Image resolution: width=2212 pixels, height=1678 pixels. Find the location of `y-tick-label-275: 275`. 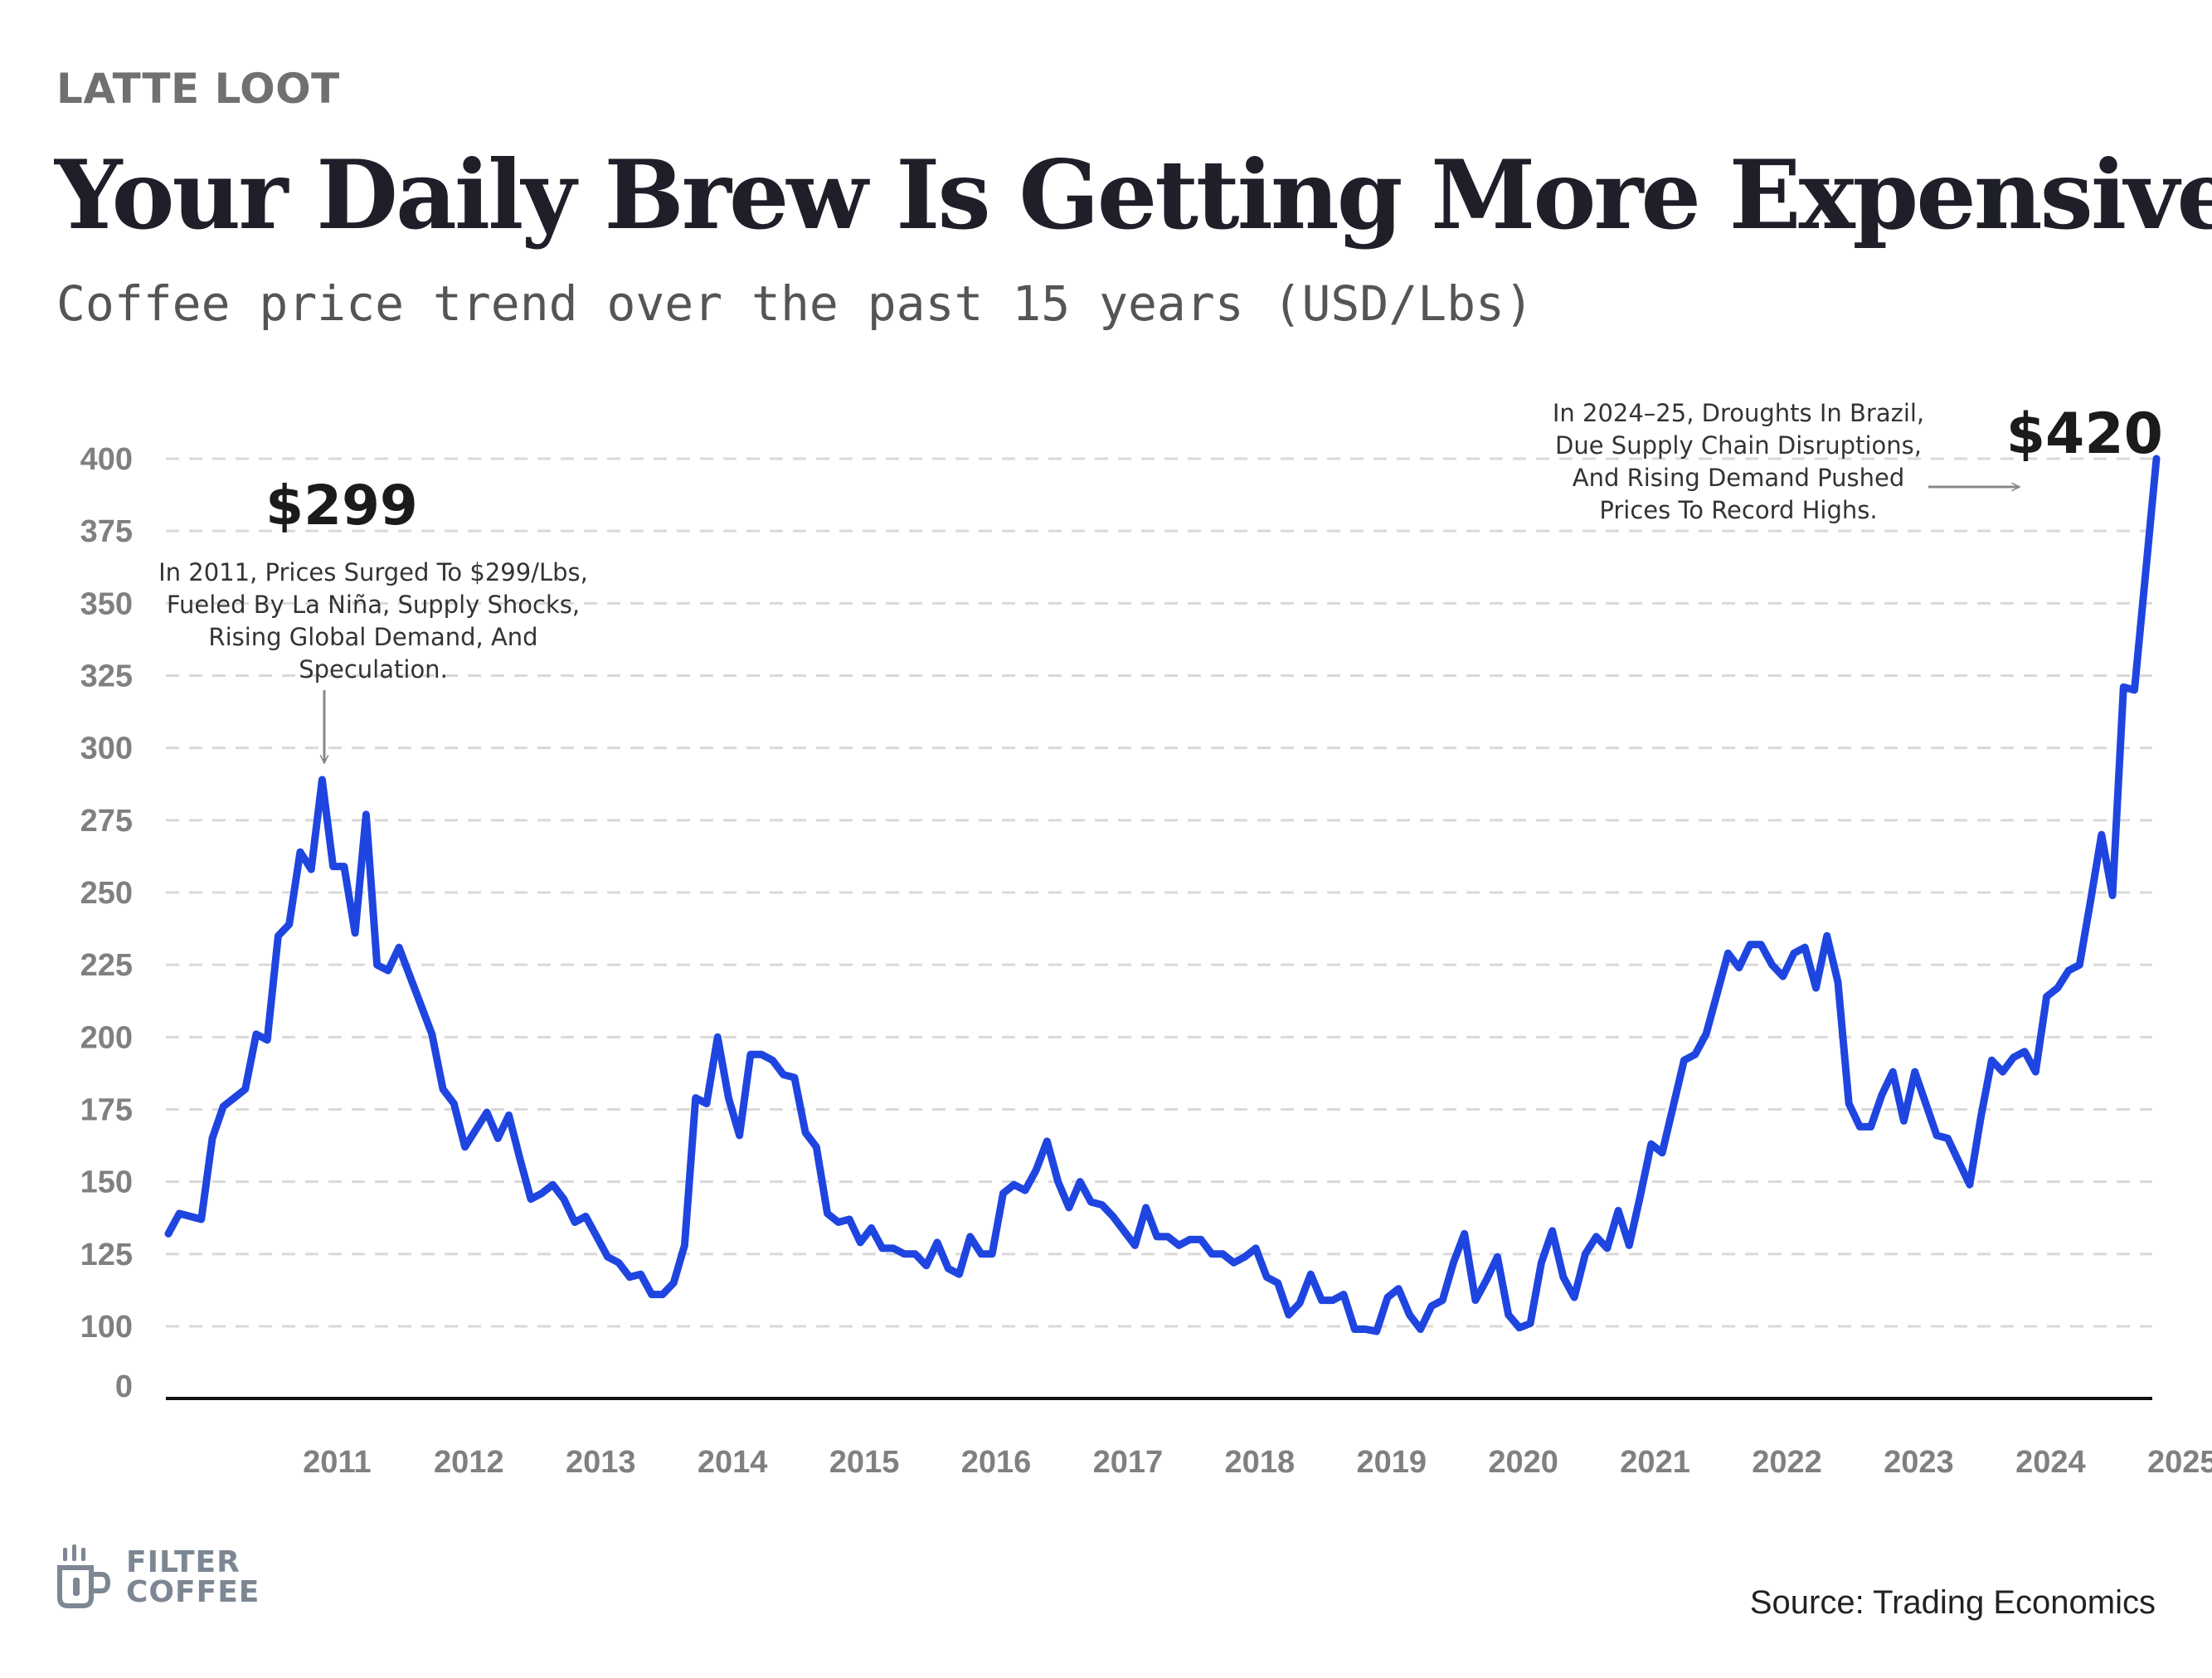

y-tick-label-275: 275 is located at coordinates (106, 821).